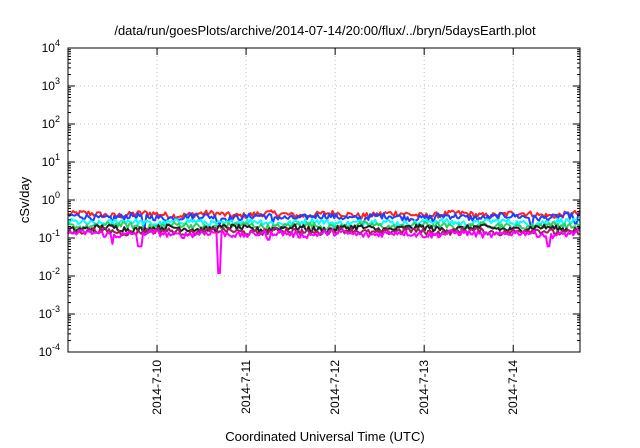 This screenshot has height=448, width=640. I want to click on y-axis-label: cSv/day, so click(24, 199).